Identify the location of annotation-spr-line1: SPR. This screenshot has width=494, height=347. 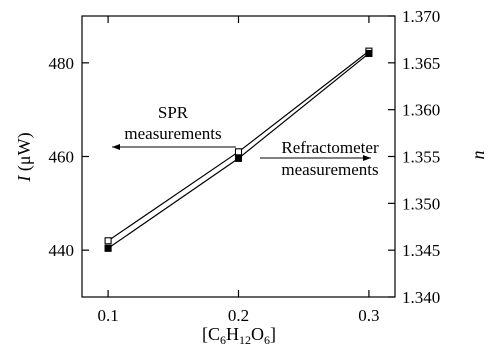
(173, 112).